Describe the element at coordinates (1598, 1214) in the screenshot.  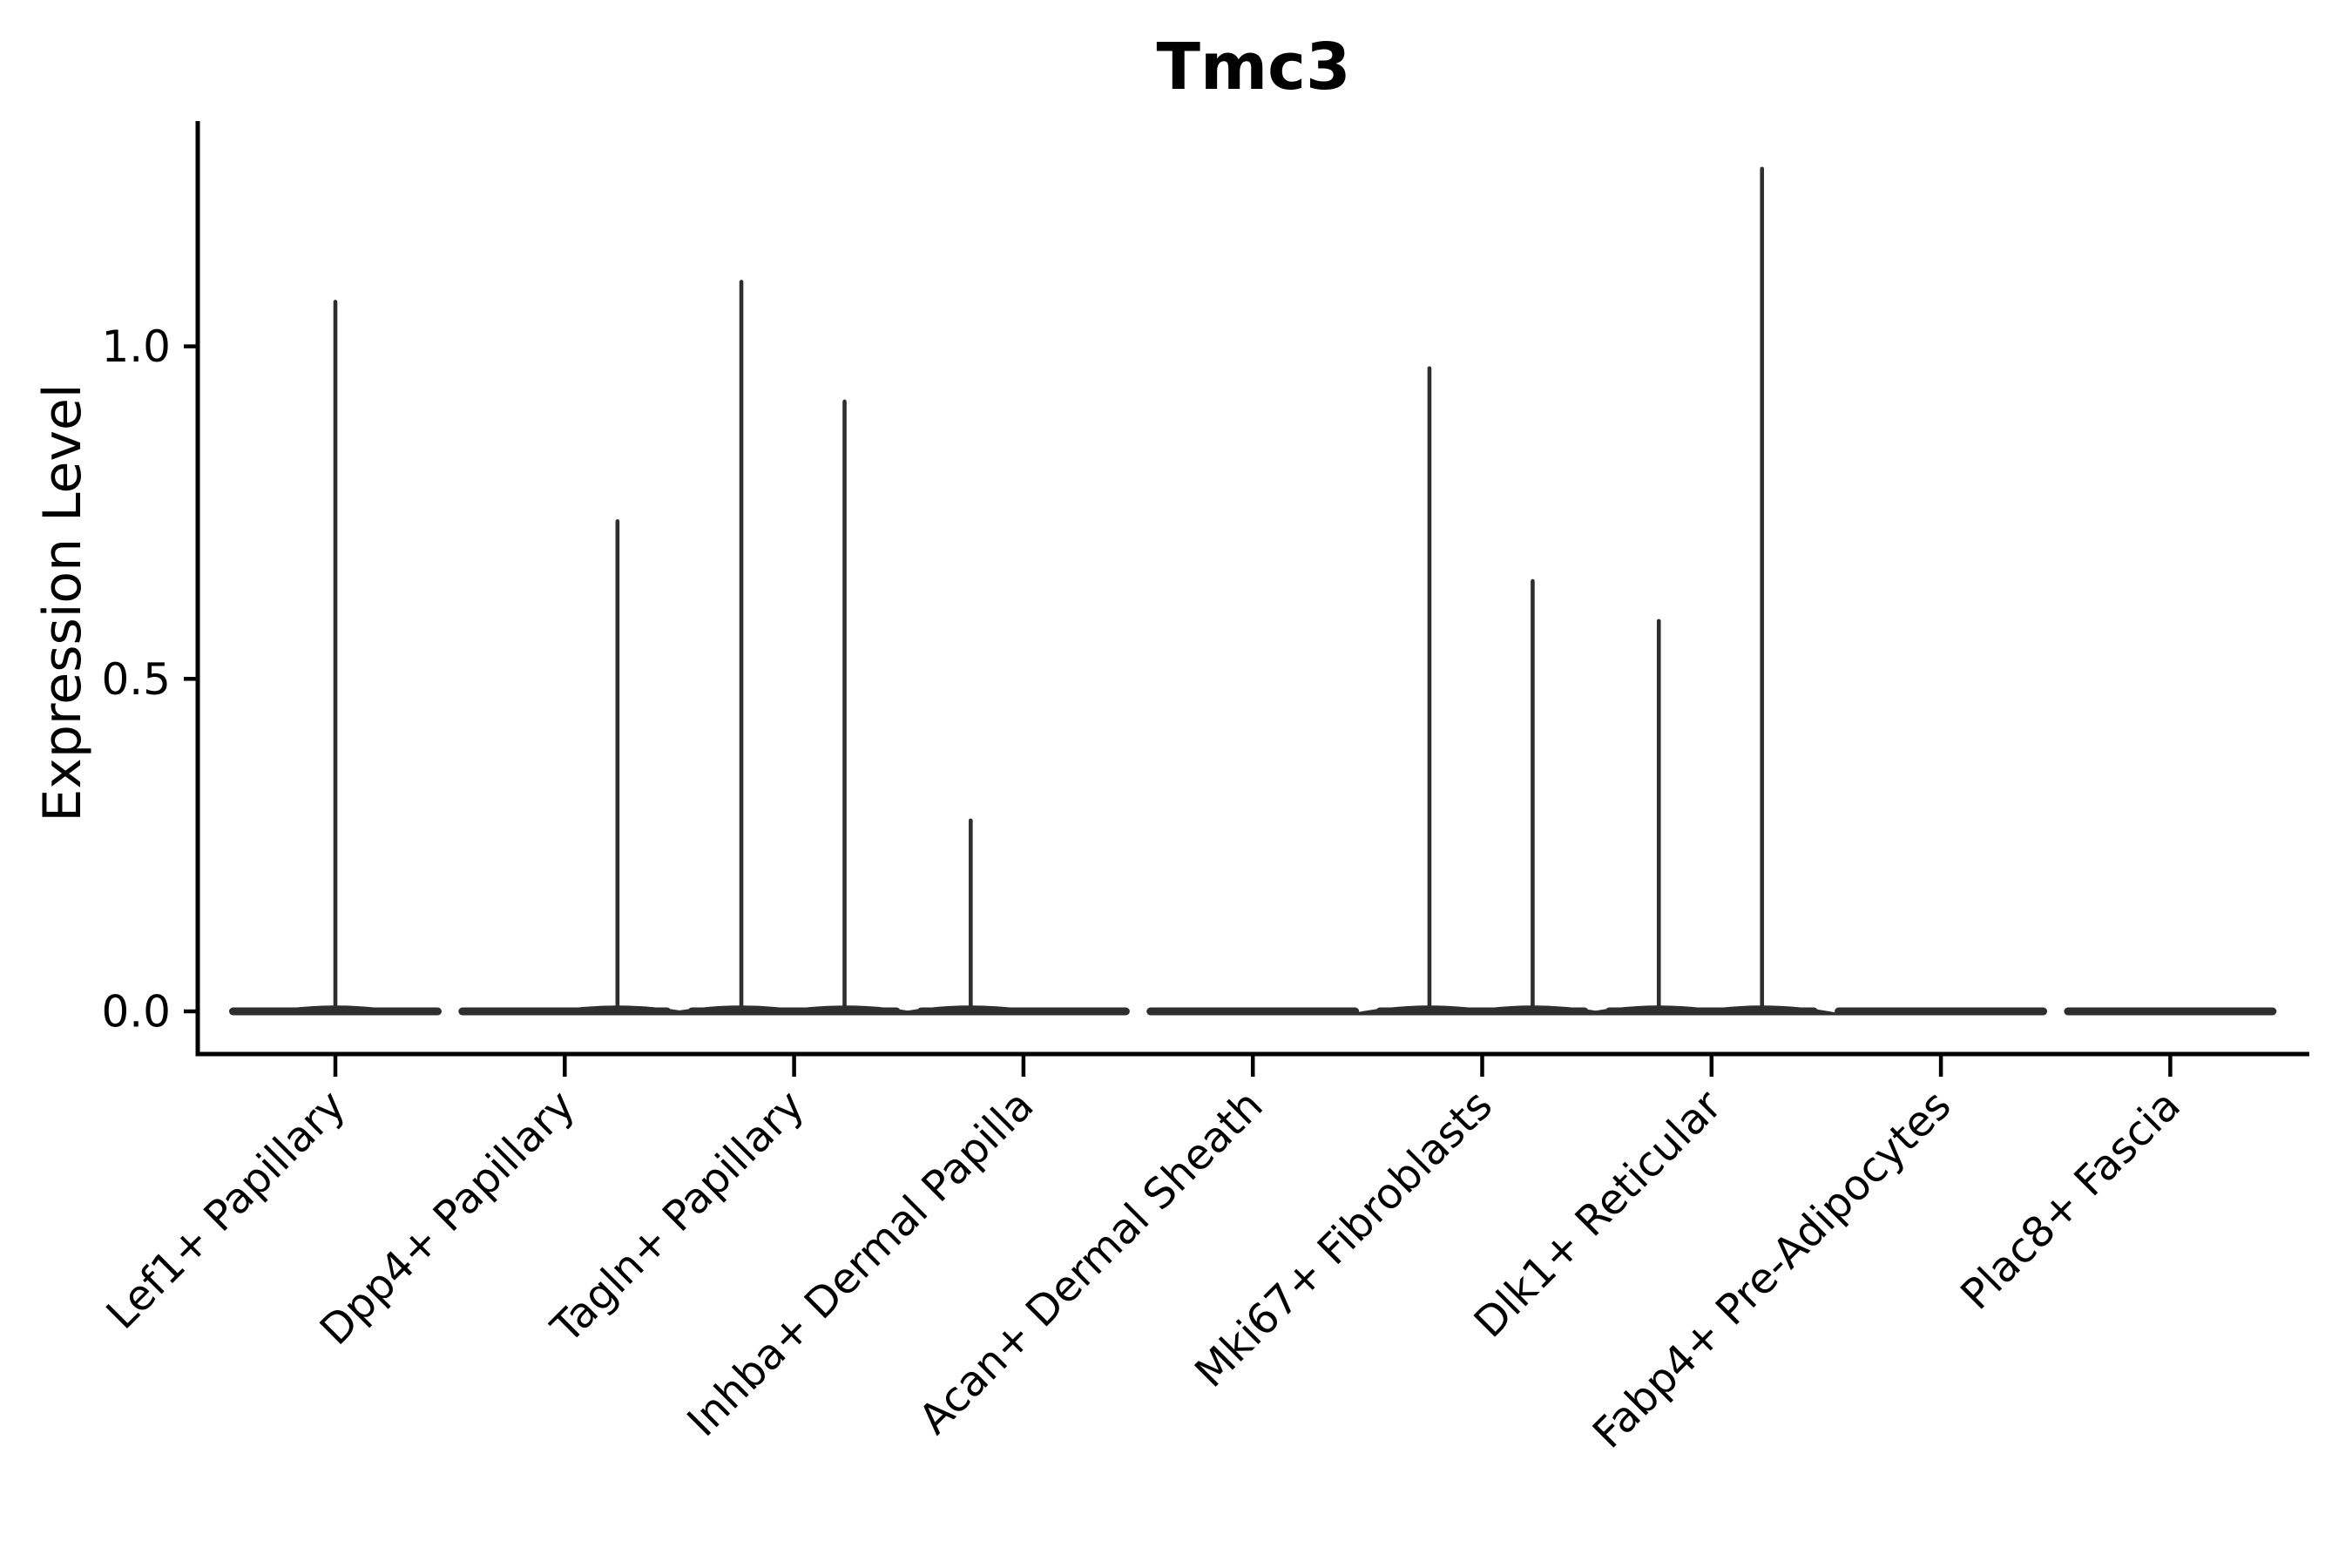
I see `x-tick-label: Dlk1+ Reticular` at that location.